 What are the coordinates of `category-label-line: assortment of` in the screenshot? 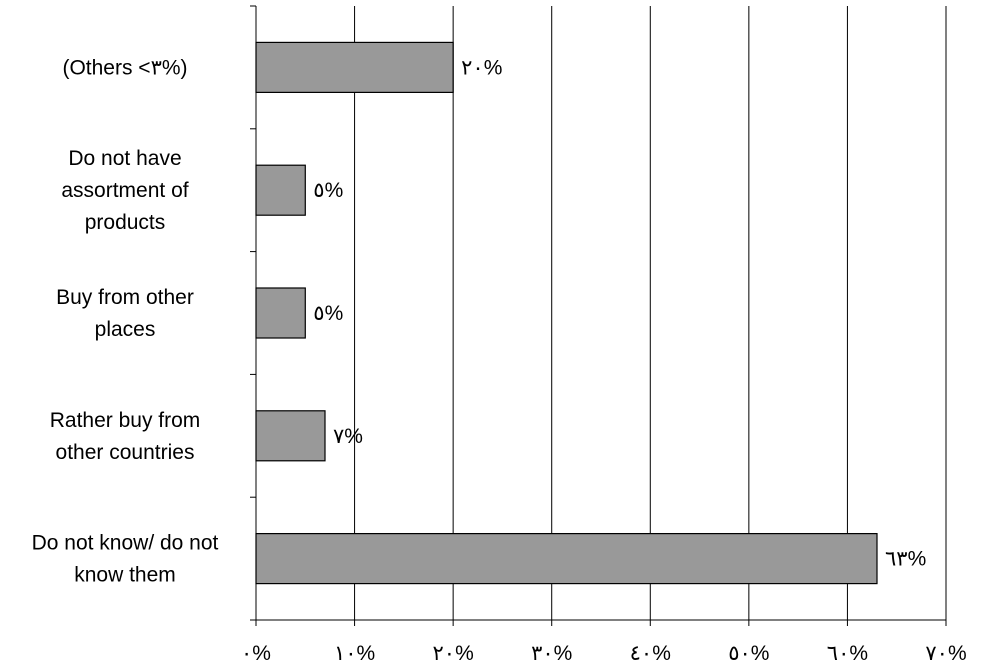 It's located at (124, 190).